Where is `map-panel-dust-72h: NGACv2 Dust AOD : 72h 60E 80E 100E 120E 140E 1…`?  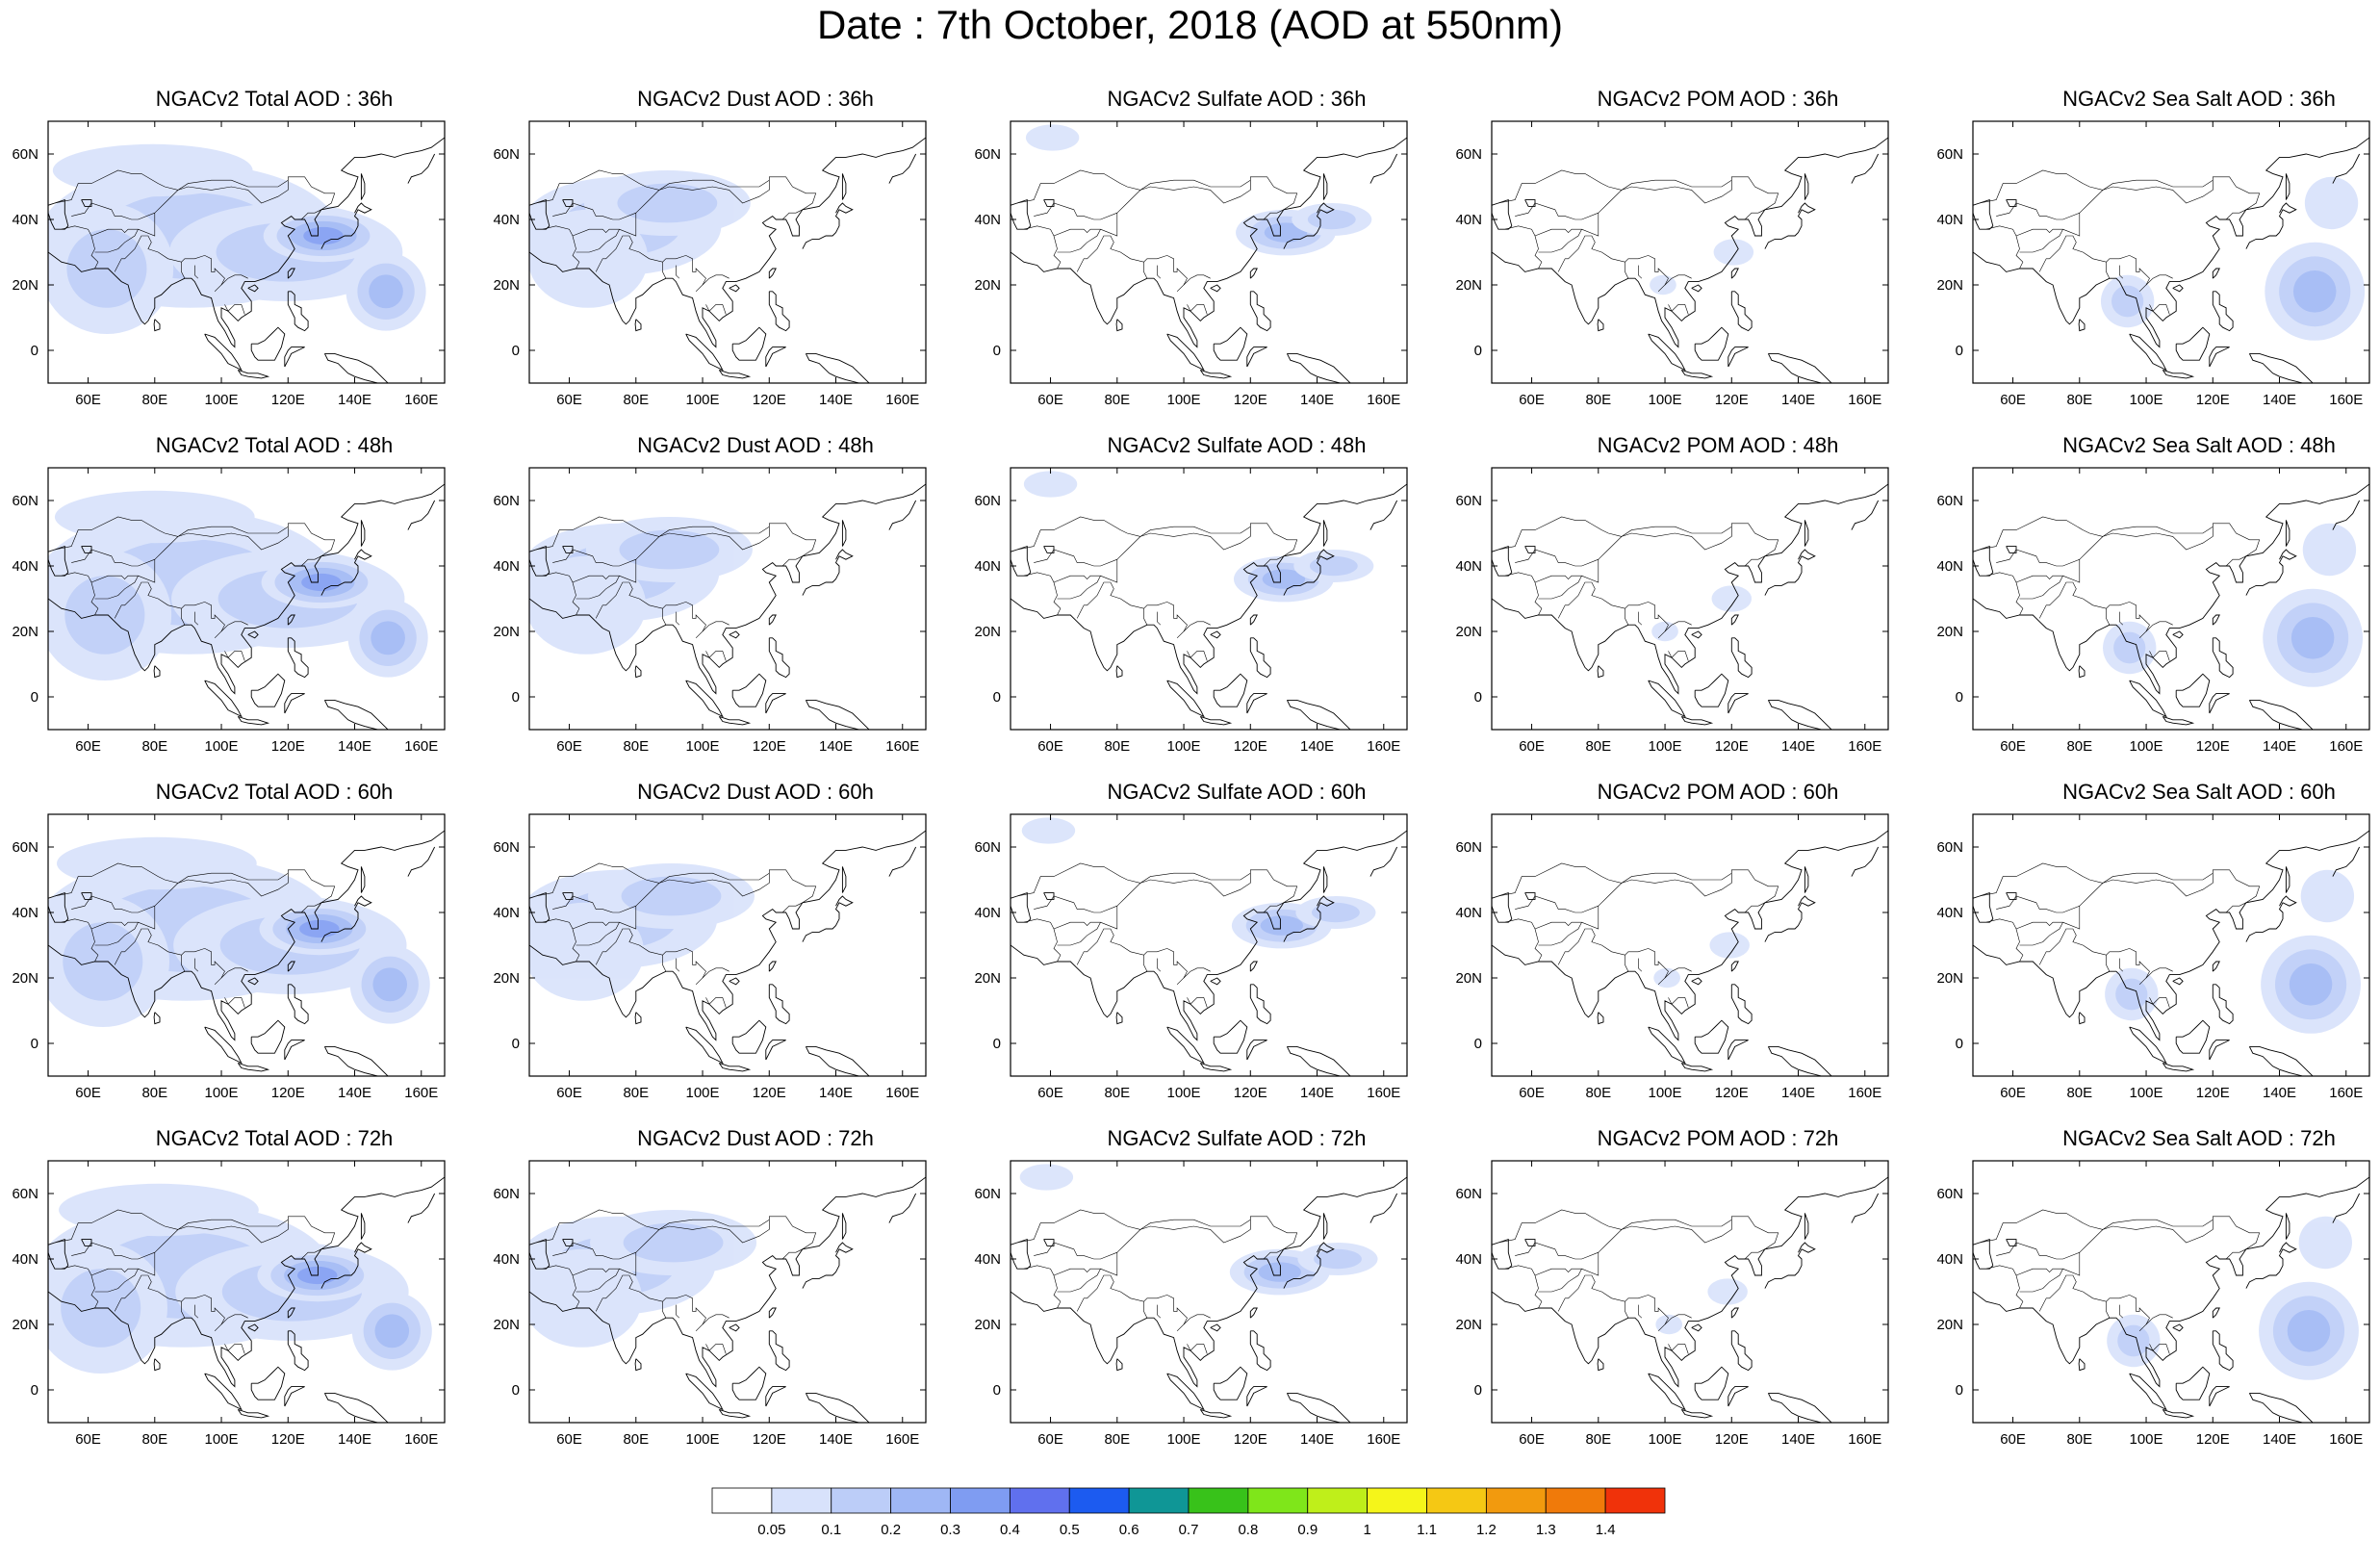
map-panel-dust-72h: NGACv2 Dust AOD : 72h 60E 80E 100E 120E 140E 1… is located at coordinates (738, 1297).